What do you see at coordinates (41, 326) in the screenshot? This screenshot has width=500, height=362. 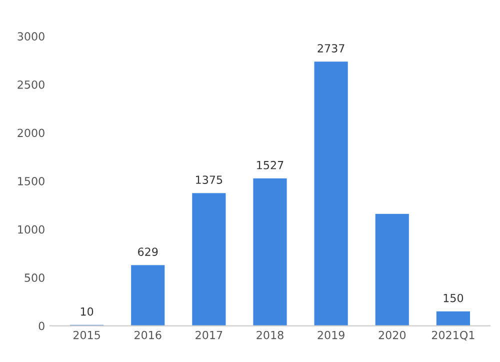 I see `y-tick-label: 0` at bounding box center [41, 326].